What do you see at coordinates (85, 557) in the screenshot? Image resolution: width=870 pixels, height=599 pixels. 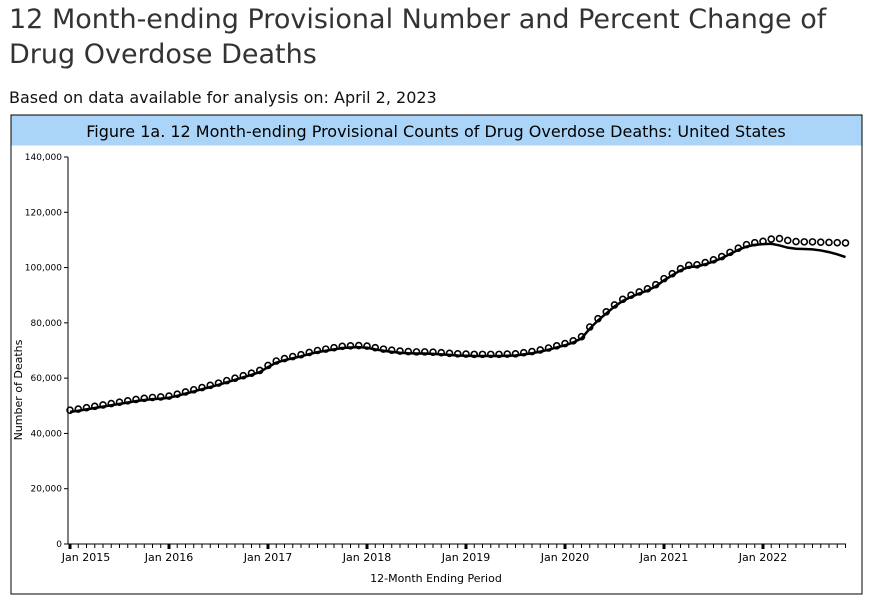 I see `x-tick-label: Jan 2015` at bounding box center [85, 557].